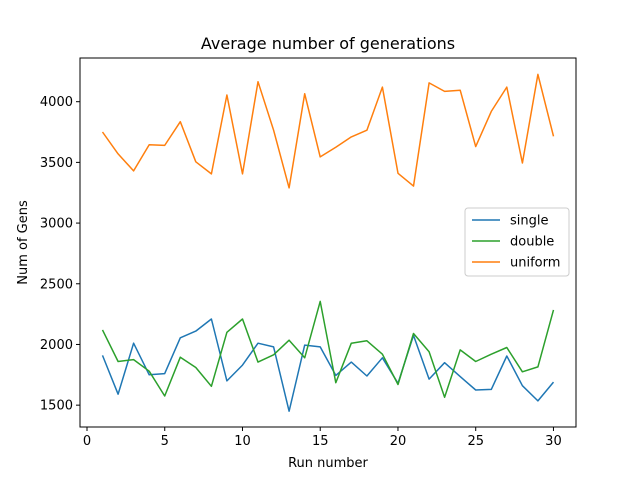 The image size is (640, 480). What do you see at coordinates (529, 221) in the screenshot?
I see `legend-label-single: single` at bounding box center [529, 221].